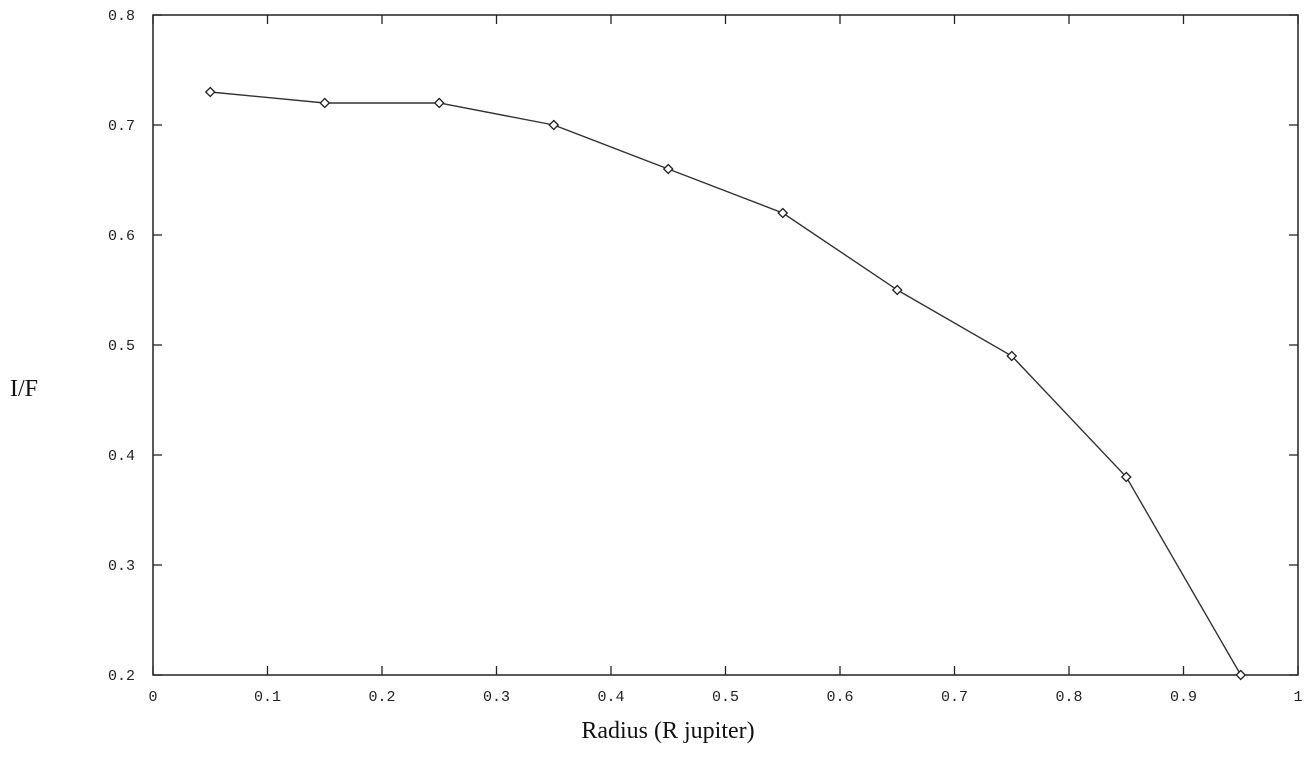 The height and width of the screenshot is (757, 1312). Describe the element at coordinates (839, 697) in the screenshot. I see `x-tick-label: 0.6` at that location.